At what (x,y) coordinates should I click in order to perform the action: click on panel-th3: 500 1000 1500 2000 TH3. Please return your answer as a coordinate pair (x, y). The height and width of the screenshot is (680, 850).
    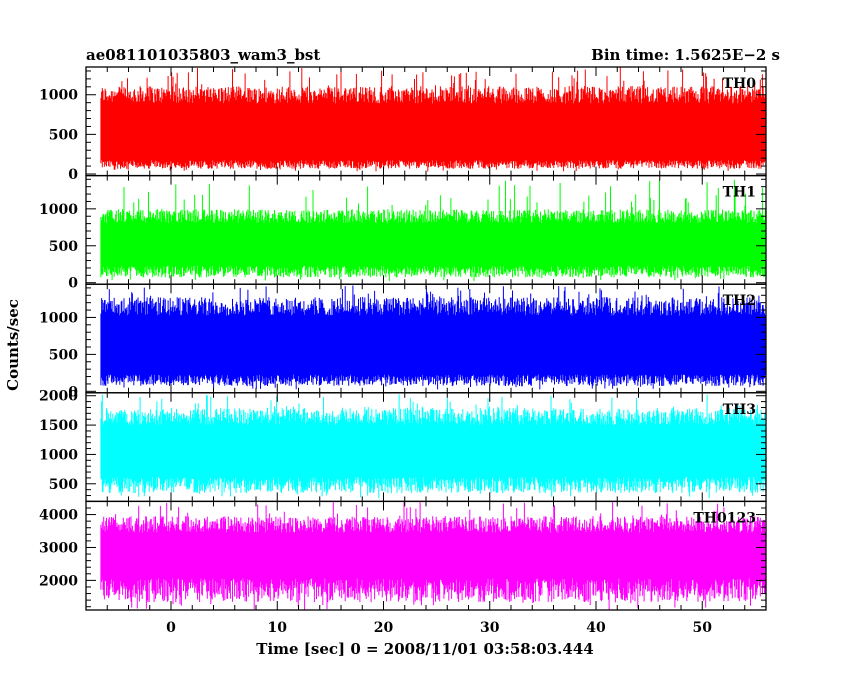
    Looking at the image, I should click on (403, 446).